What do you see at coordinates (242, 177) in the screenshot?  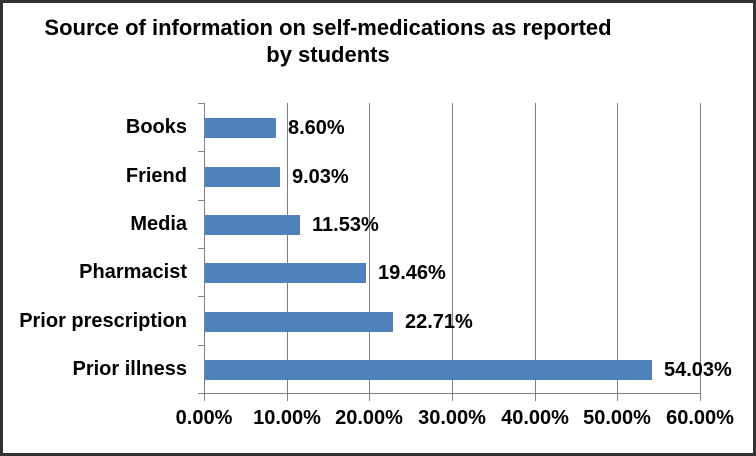 I see `bar-friend` at bounding box center [242, 177].